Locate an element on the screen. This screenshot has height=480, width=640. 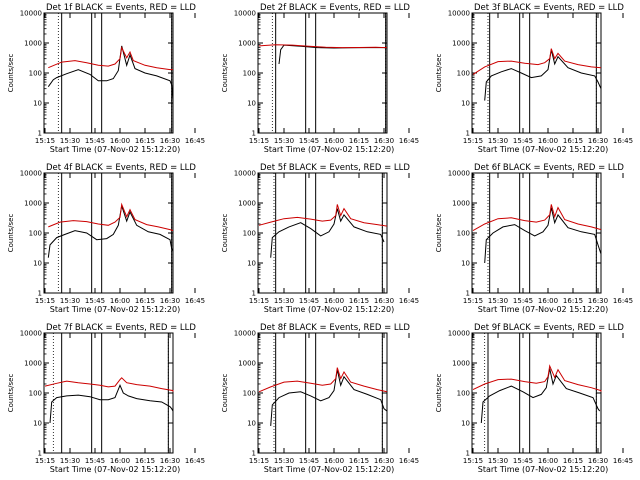
panel-title: Det 4f BLACK = Events, RED = LLD is located at coordinates (121, 168).